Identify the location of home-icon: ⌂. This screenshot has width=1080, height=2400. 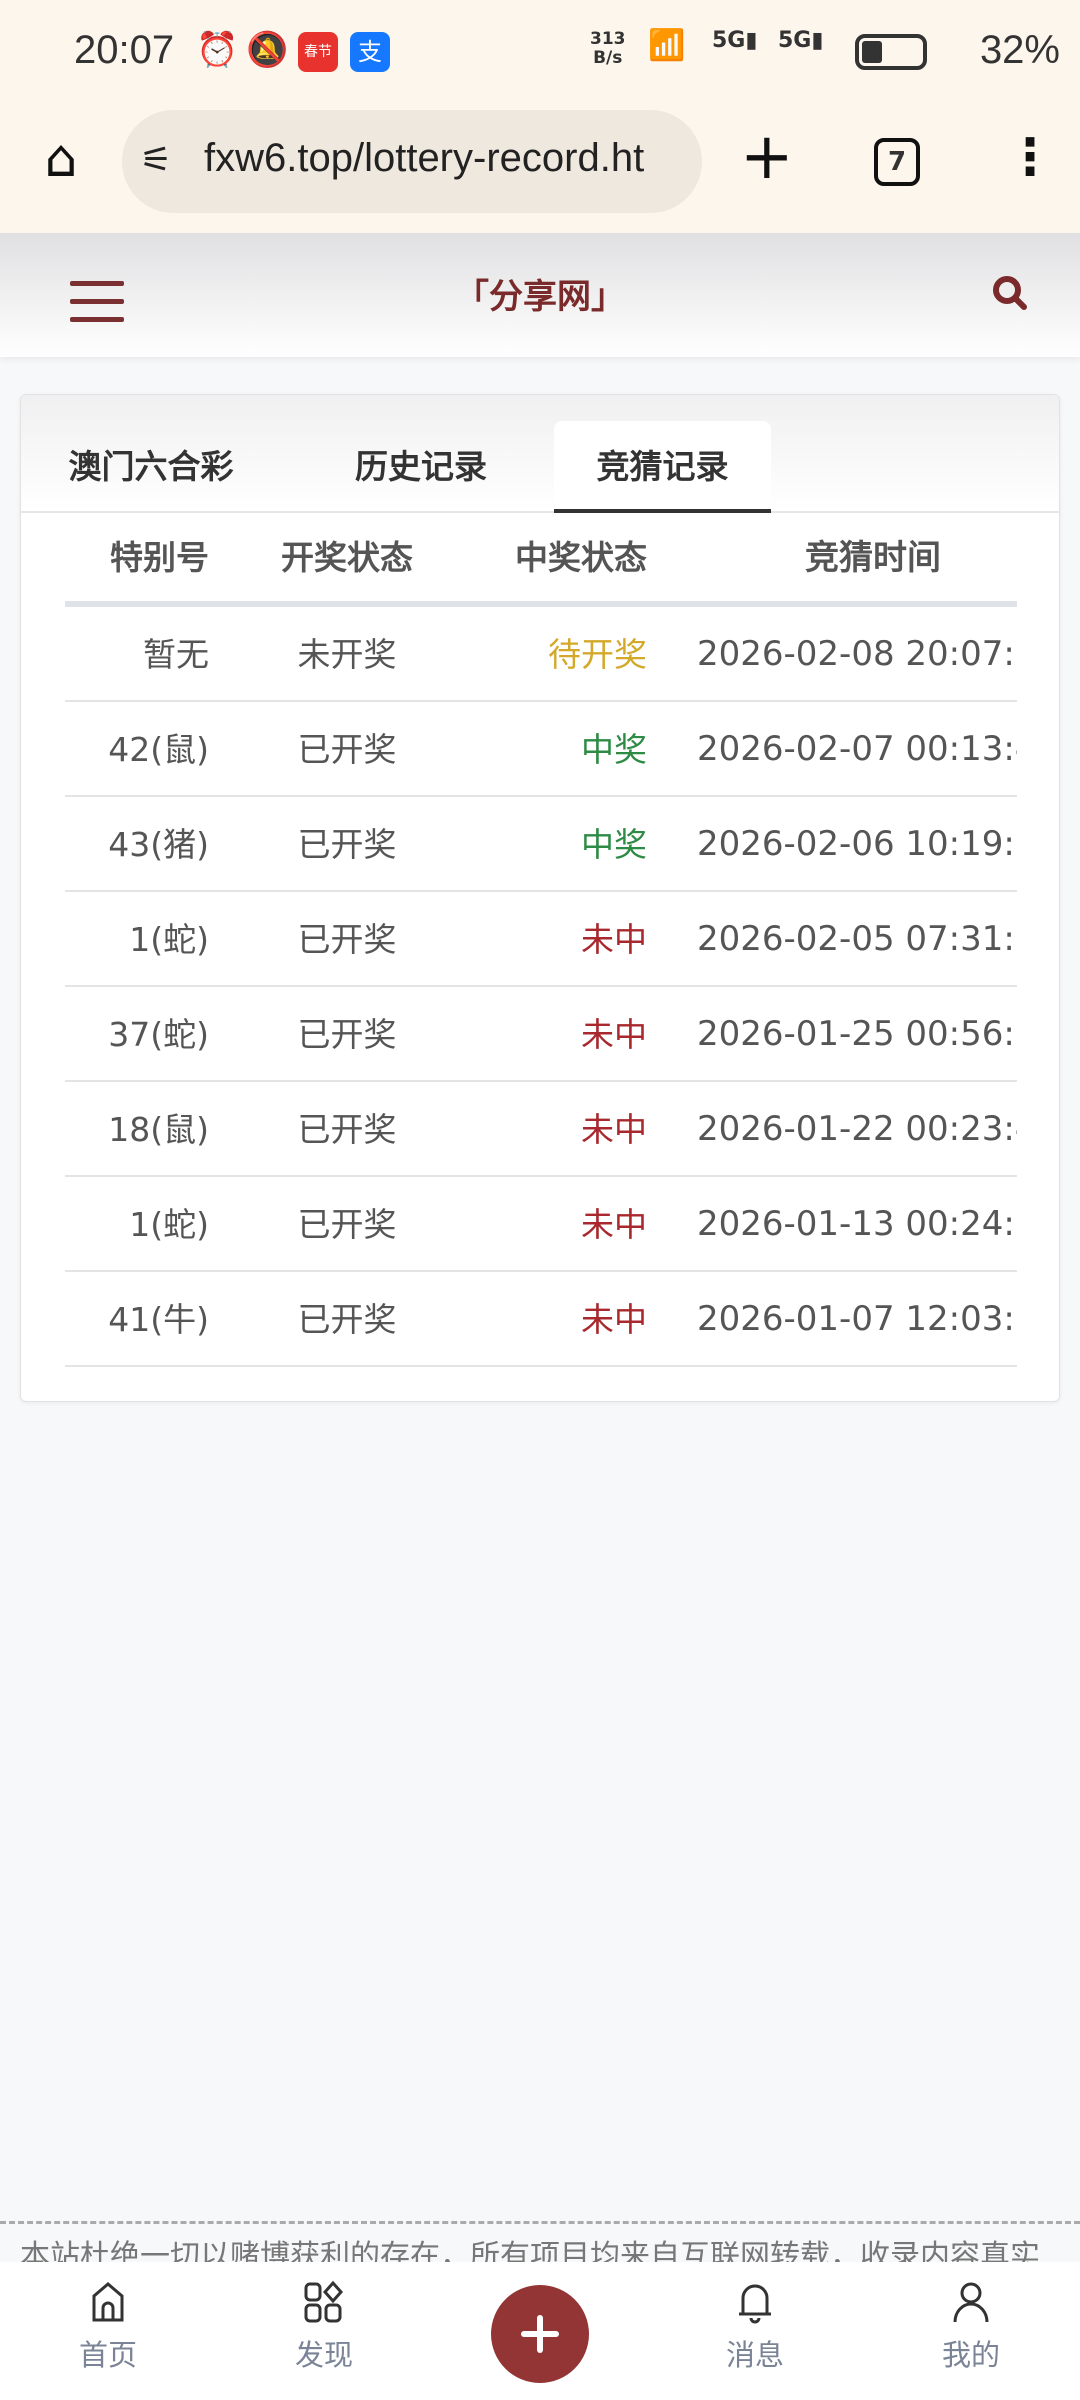
(61, 159).